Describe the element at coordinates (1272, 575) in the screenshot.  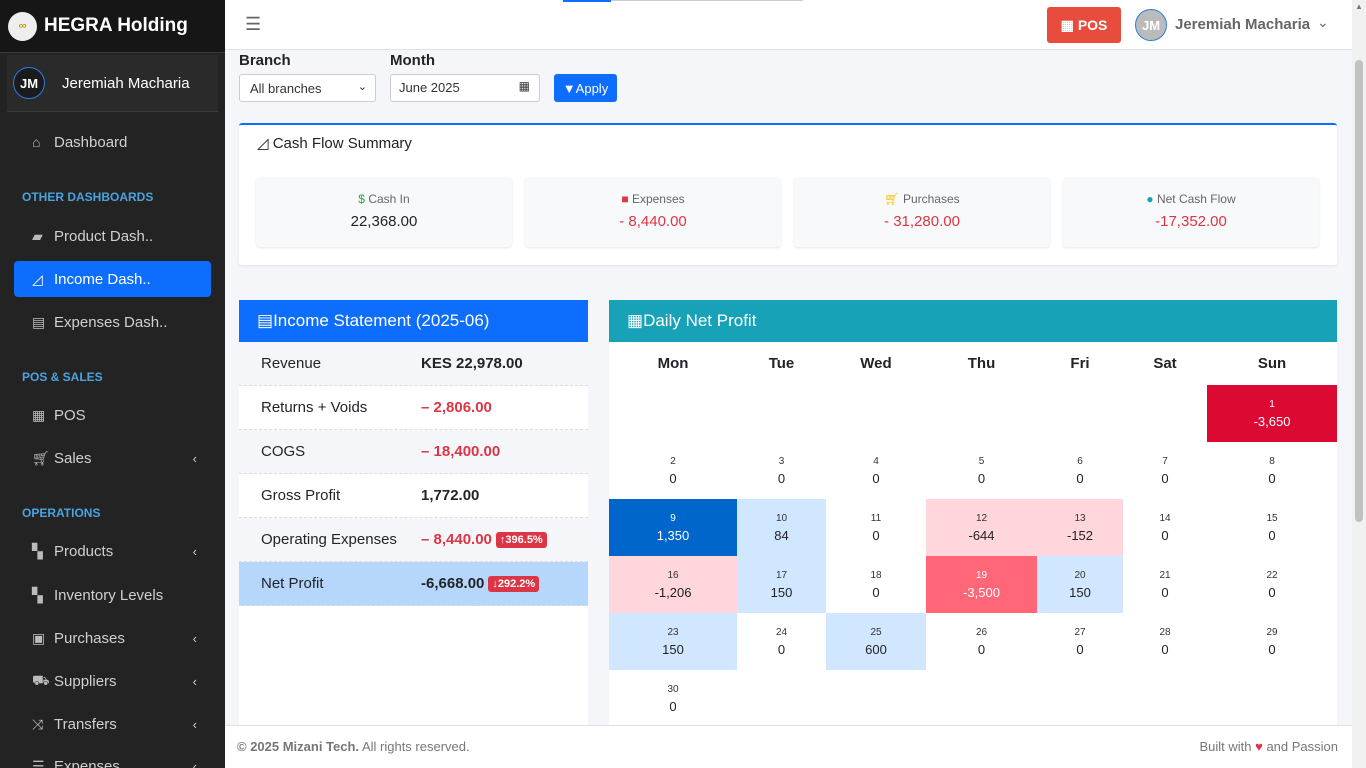
I see `day-number: 22` at that location.